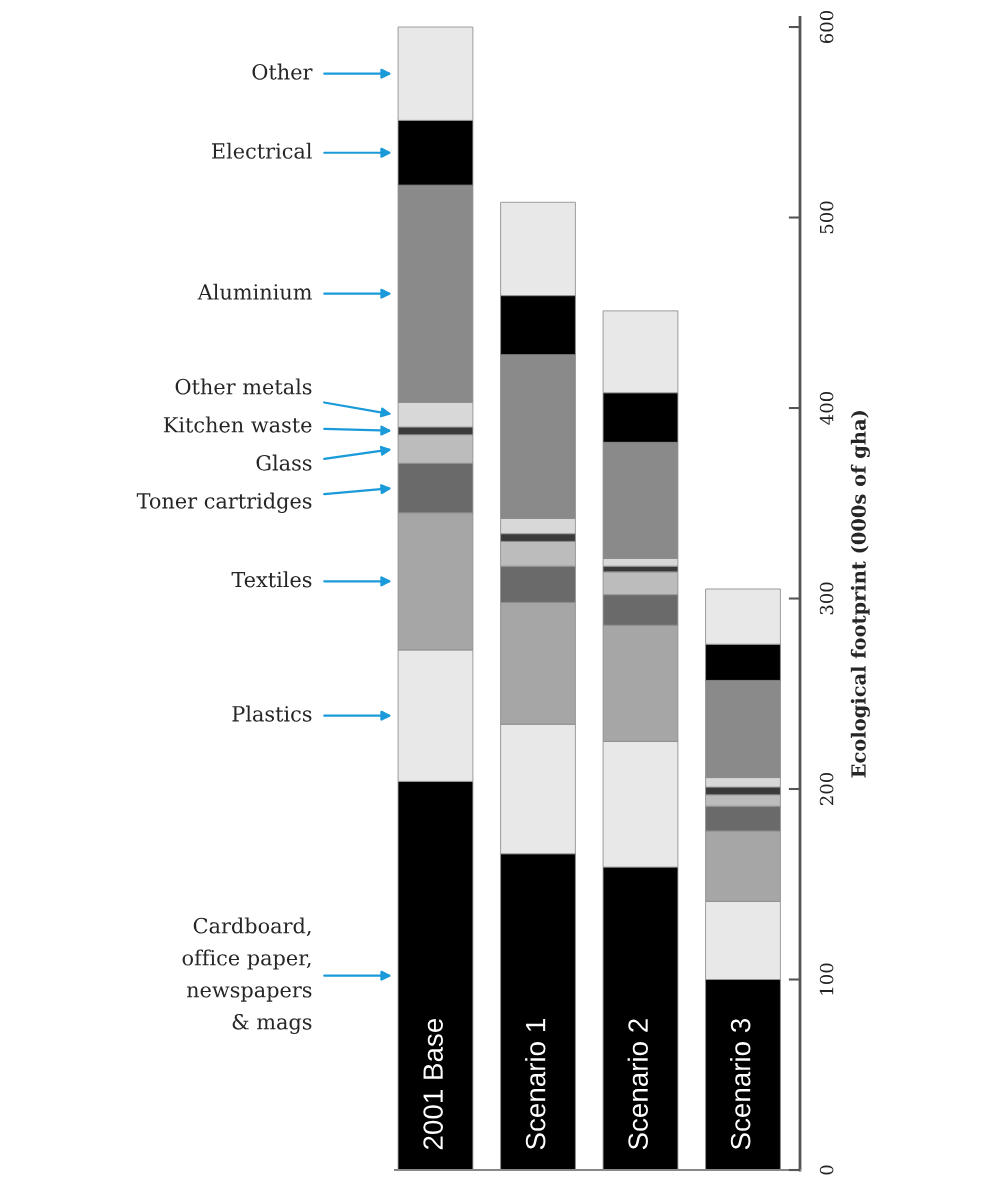 The image size is (998, 1195). What do you see at coordinates (243, 386) in the screenshot?
I see `text: Other metals` at bounding box center [243, 386].